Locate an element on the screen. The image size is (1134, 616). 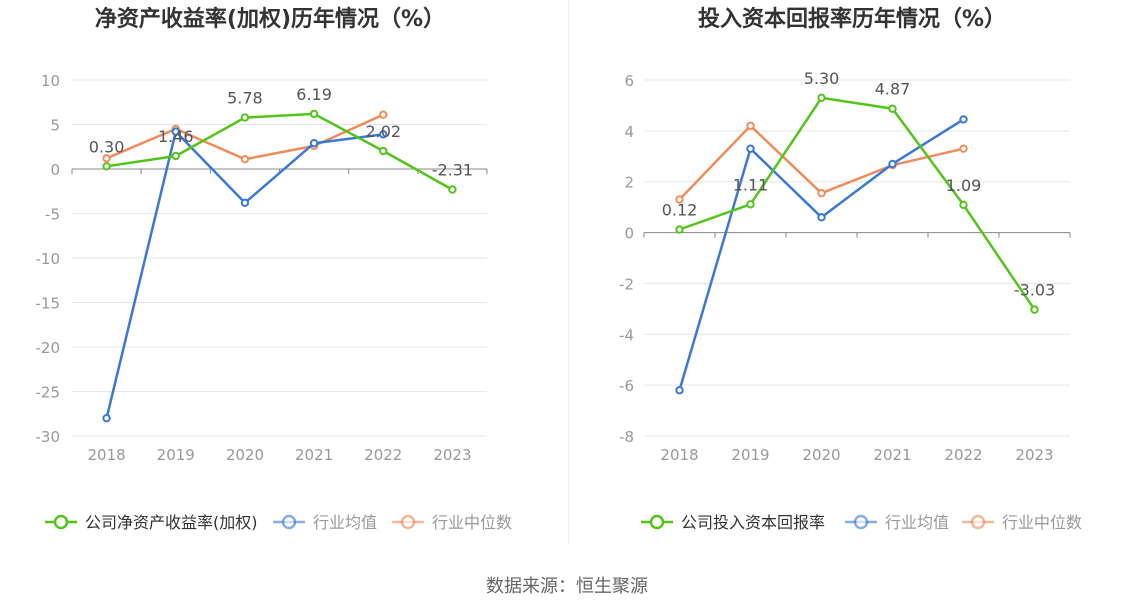
y-tick-label: 5 is located at coordinates (55, 126).